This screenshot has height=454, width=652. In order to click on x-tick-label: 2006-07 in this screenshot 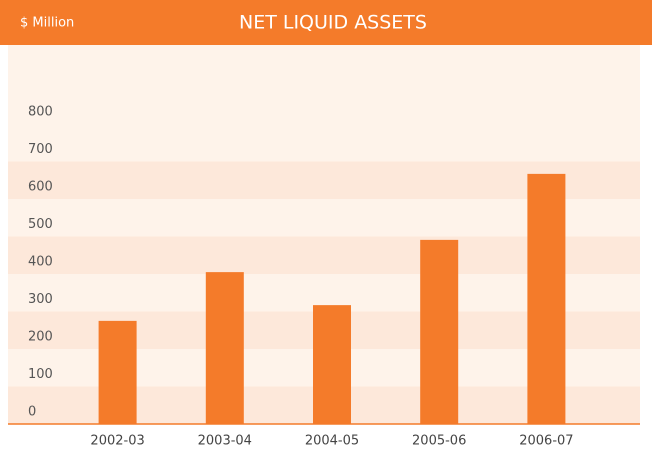, I will do `click(546, 441)`.